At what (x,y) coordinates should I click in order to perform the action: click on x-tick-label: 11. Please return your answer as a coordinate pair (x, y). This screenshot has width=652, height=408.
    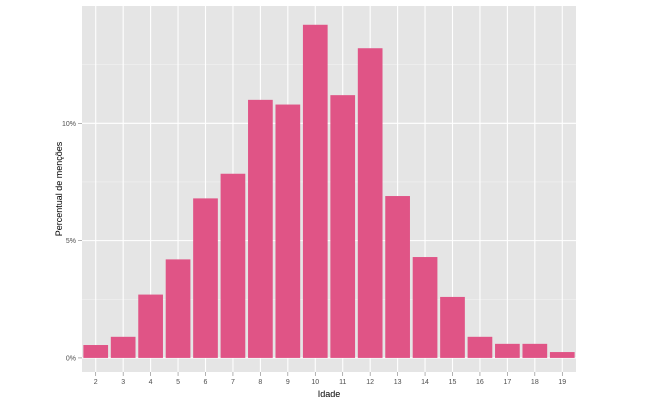
    Looking at the image, I should click on (342, 382).